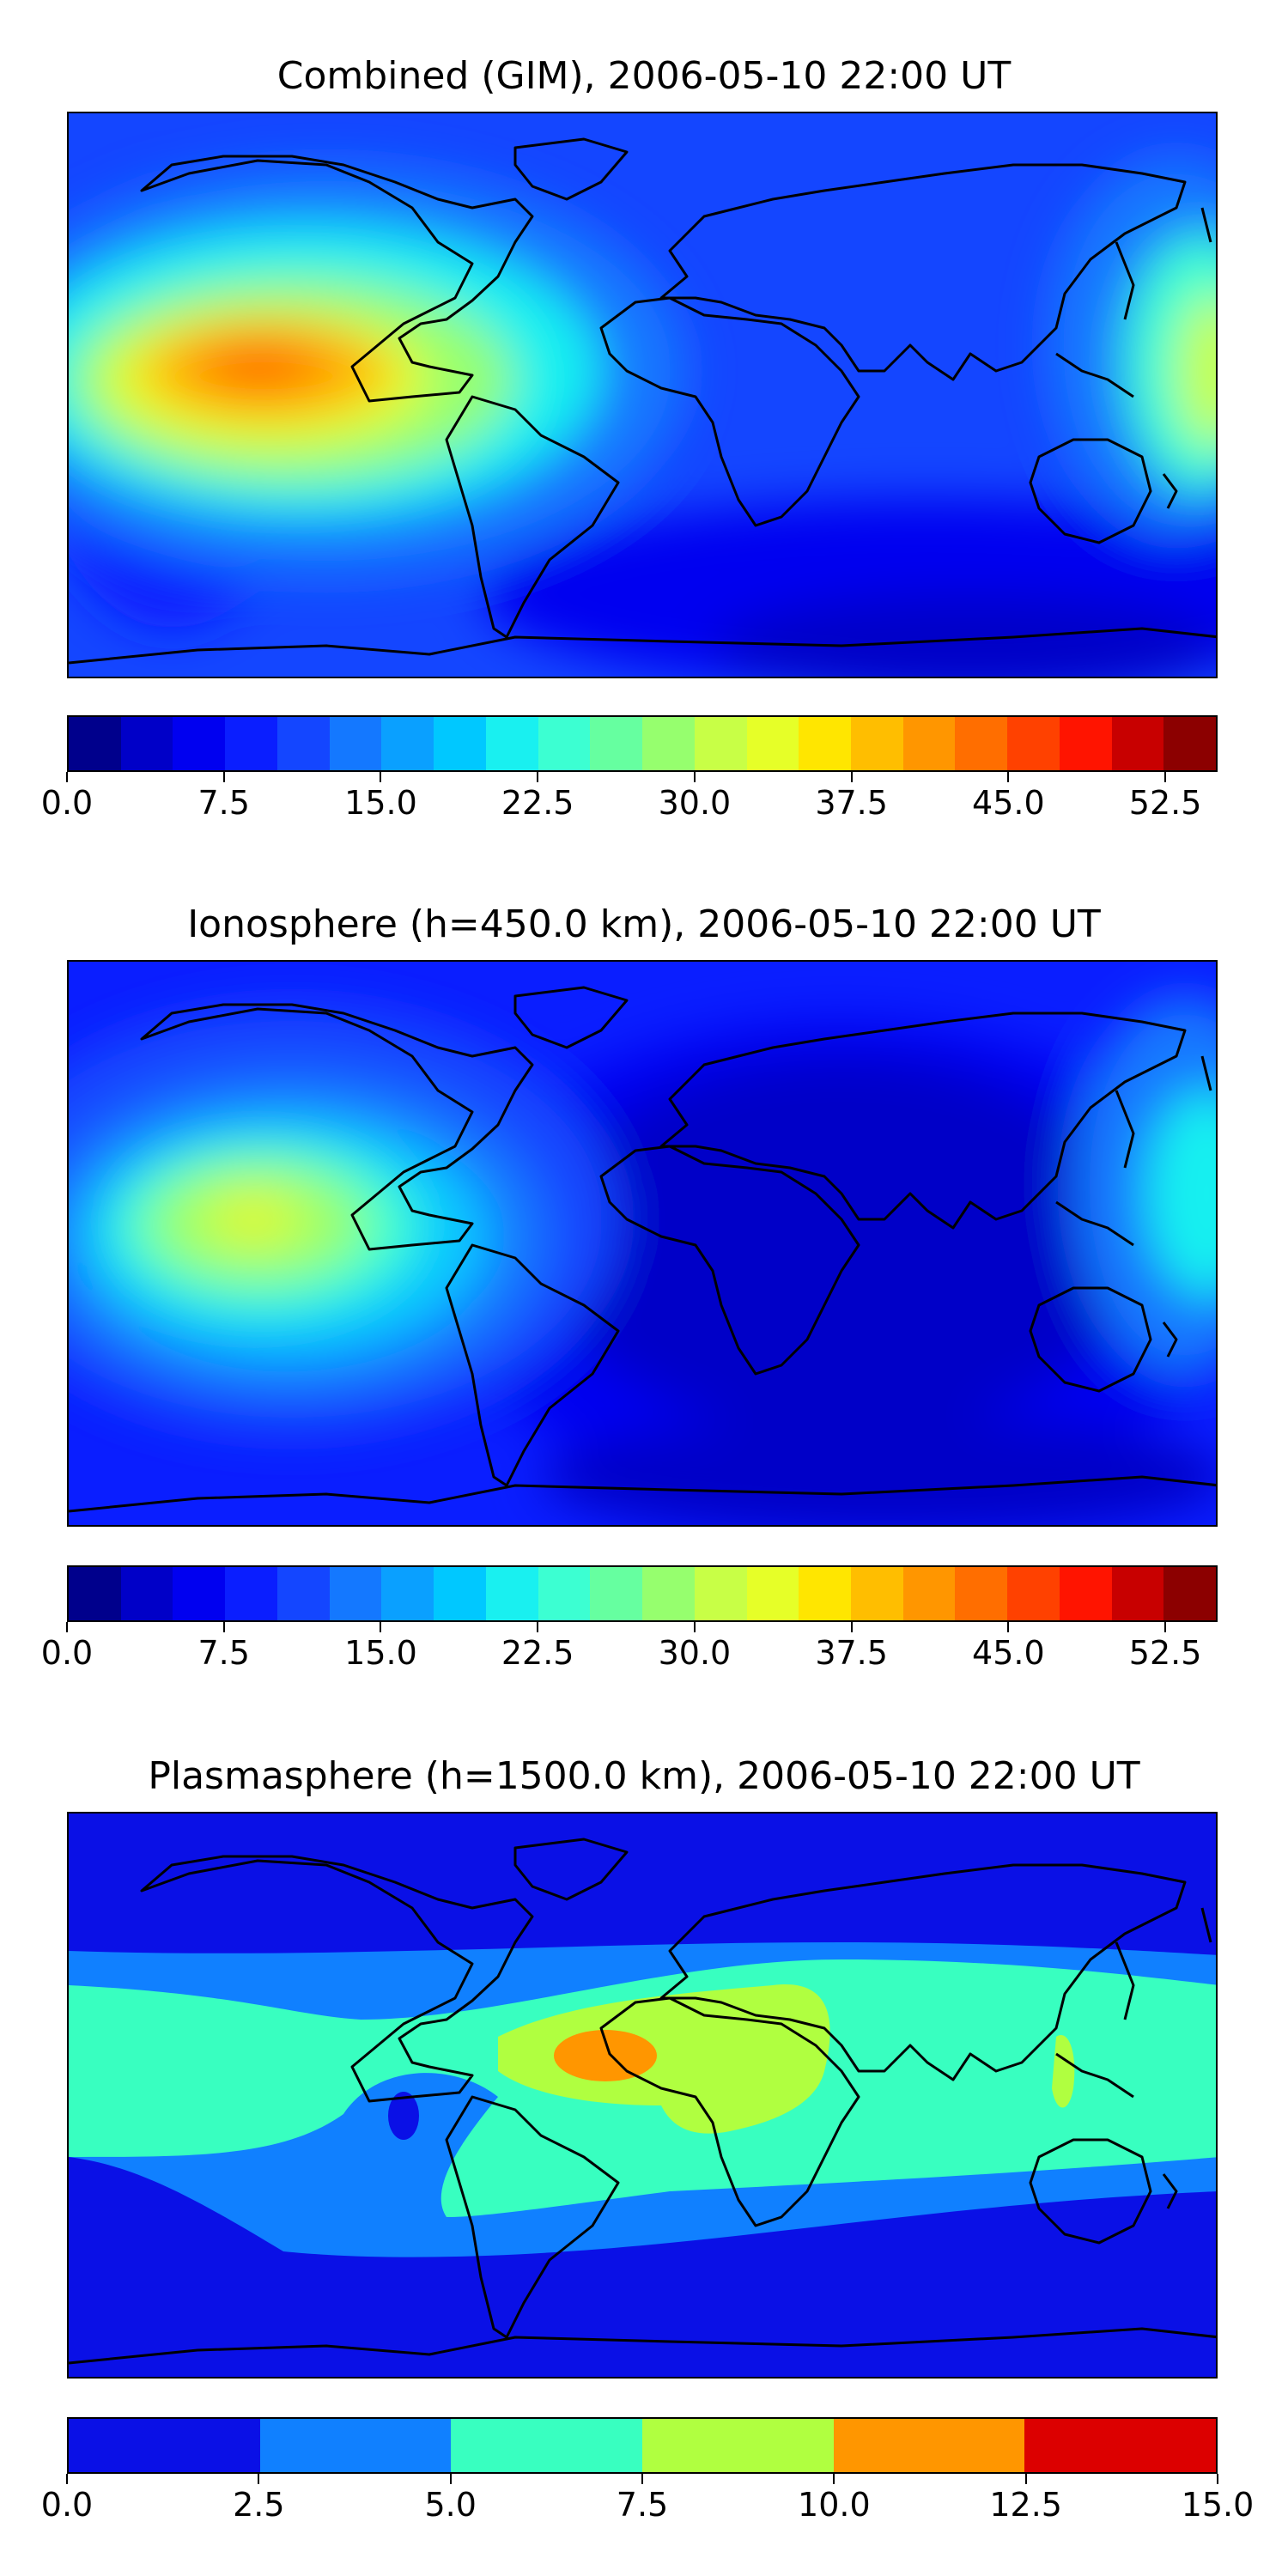  I want to click on colorbar-tick-label: 12.5, so click(1025, 2505).